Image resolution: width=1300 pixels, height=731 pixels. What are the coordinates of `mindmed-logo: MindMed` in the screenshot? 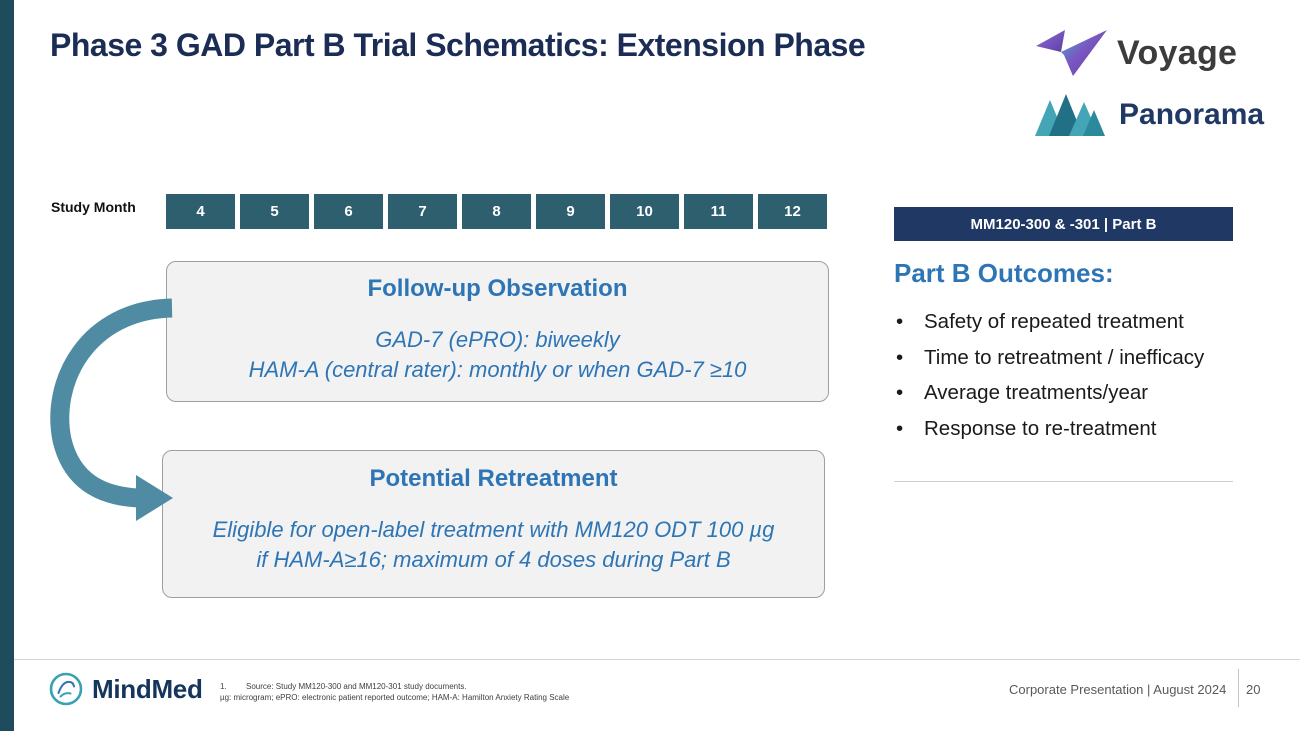 It's located at (125, 689).